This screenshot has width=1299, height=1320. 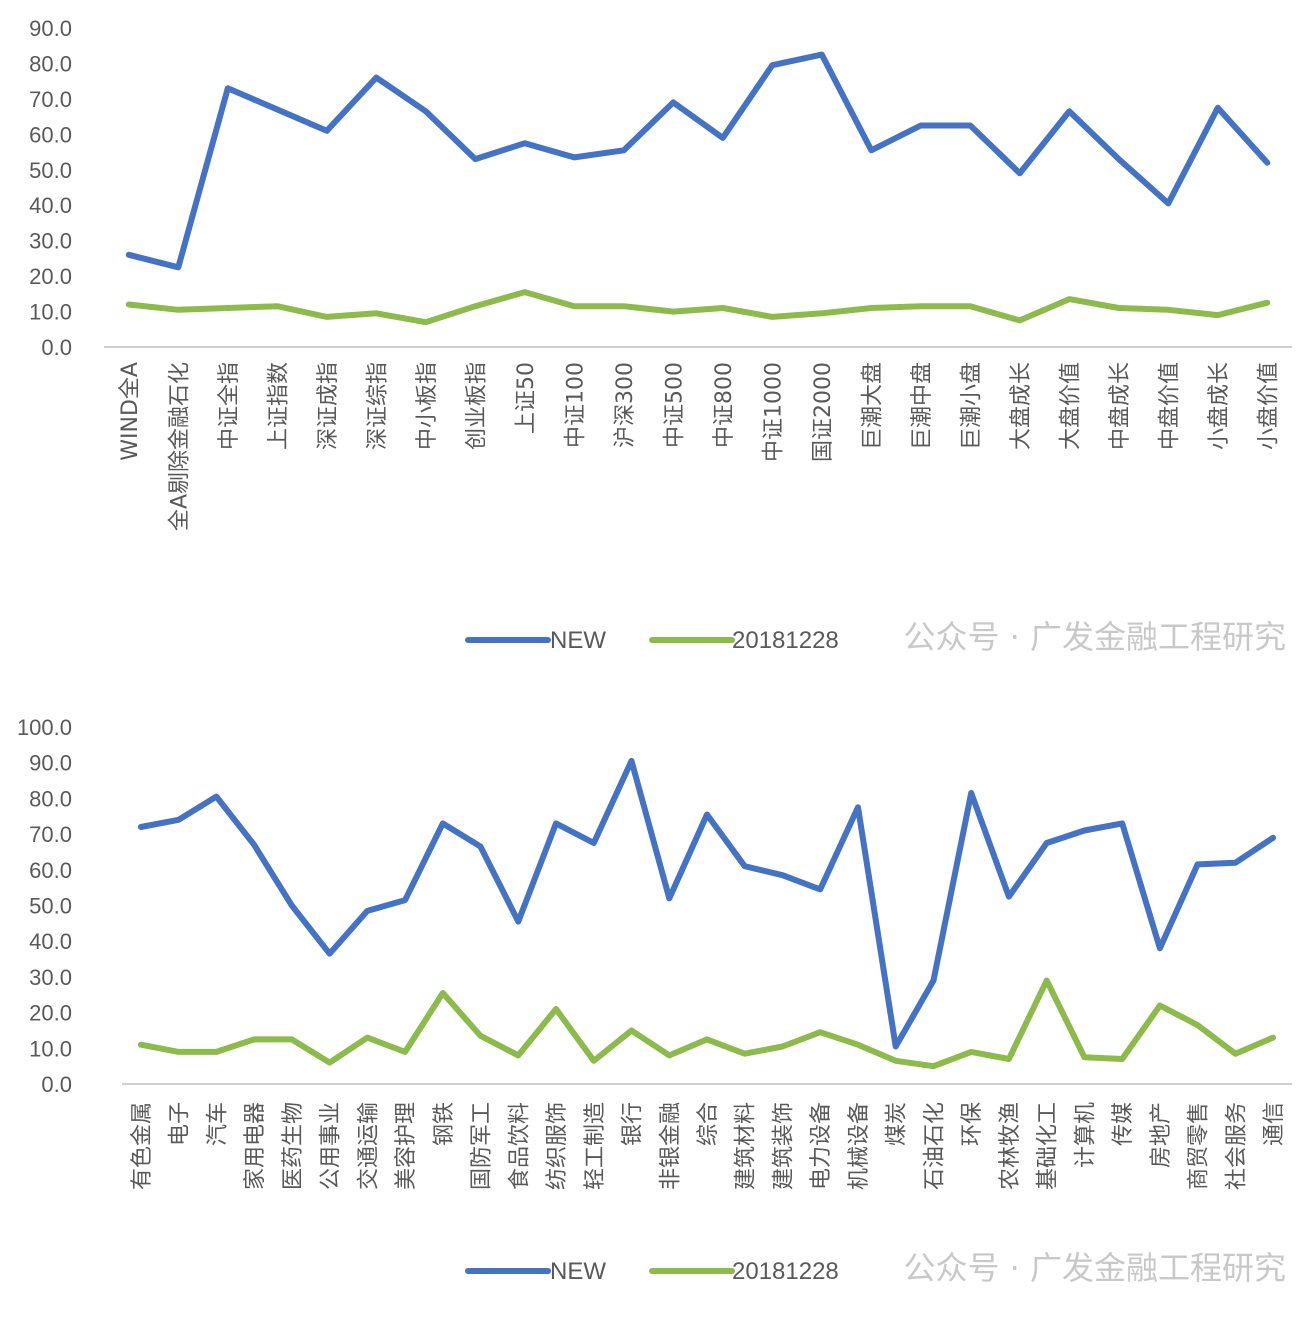 I want to click on x-tick-label: 钢铁, so click(x=444, y=1124).